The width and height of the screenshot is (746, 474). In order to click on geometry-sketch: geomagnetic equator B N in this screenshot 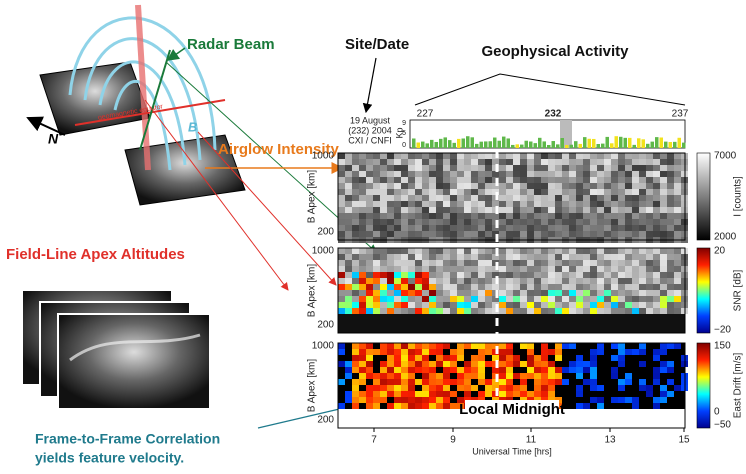, I will do `click(136, 105)`.